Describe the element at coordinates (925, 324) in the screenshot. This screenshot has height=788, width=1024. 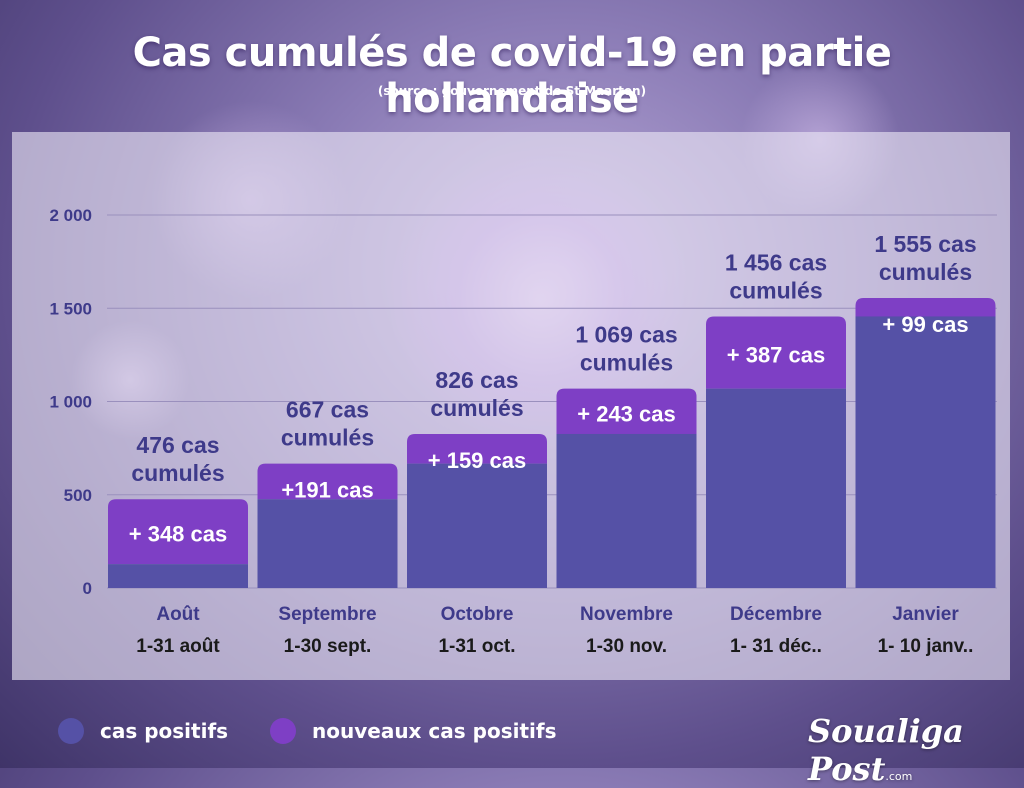
I see `data-label-new-cases: + 99 cas` at that location.